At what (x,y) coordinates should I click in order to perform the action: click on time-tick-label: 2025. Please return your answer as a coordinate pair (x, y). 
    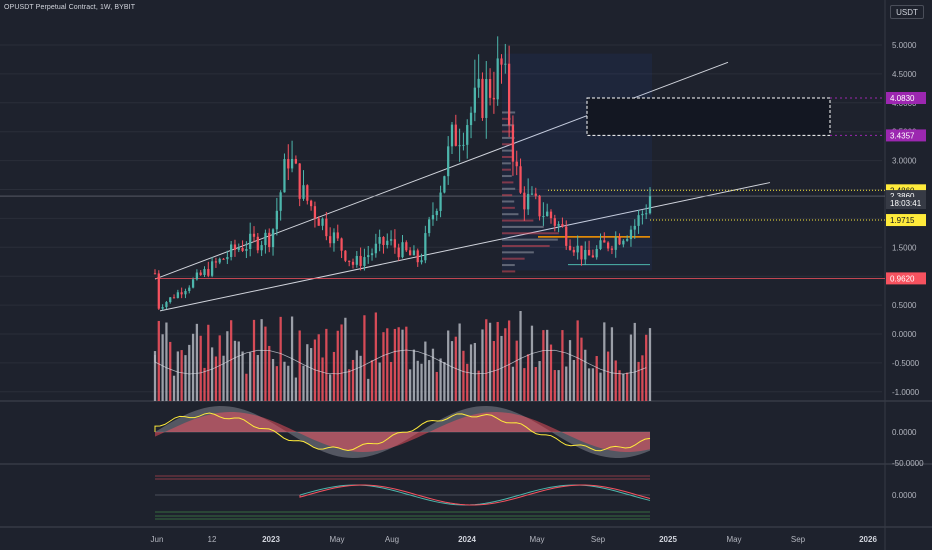
    Looking at the image, I should click on (668, 539).